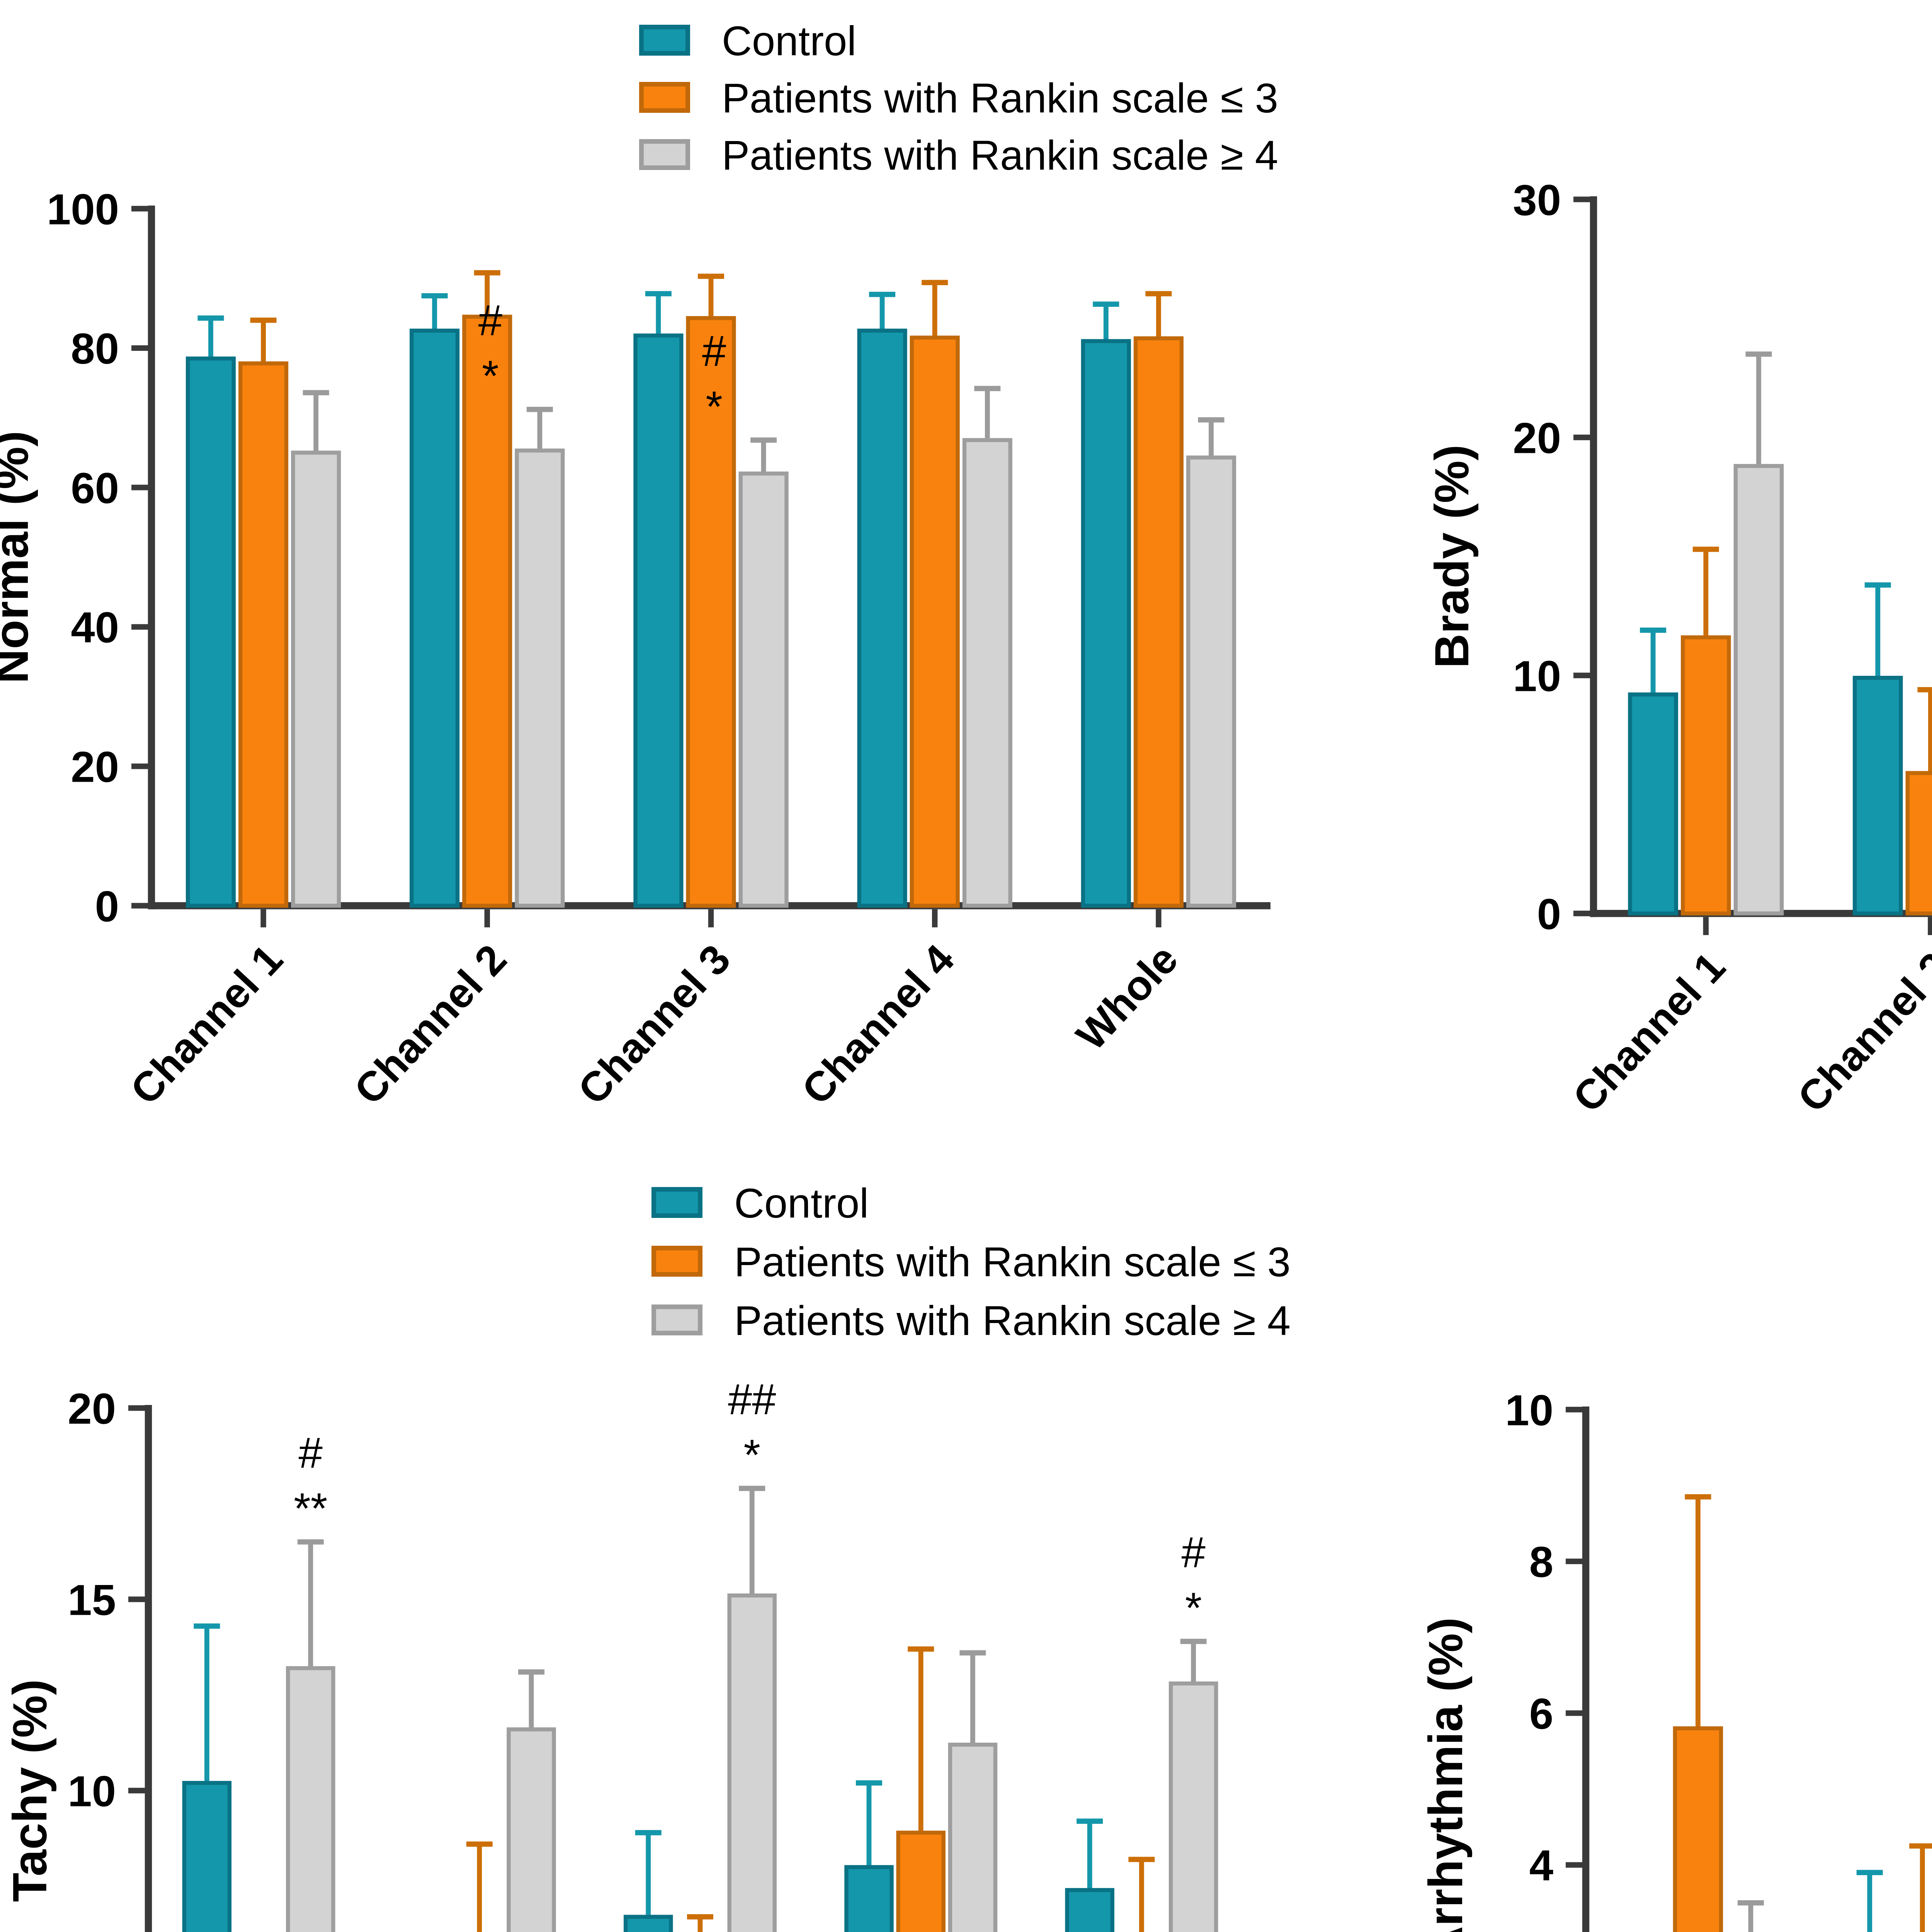  What do you see at coordinates (30, 1790) in the screenshot?
I see `y-axis-title: Tachy (%)` at bounding box center [30, 1790].